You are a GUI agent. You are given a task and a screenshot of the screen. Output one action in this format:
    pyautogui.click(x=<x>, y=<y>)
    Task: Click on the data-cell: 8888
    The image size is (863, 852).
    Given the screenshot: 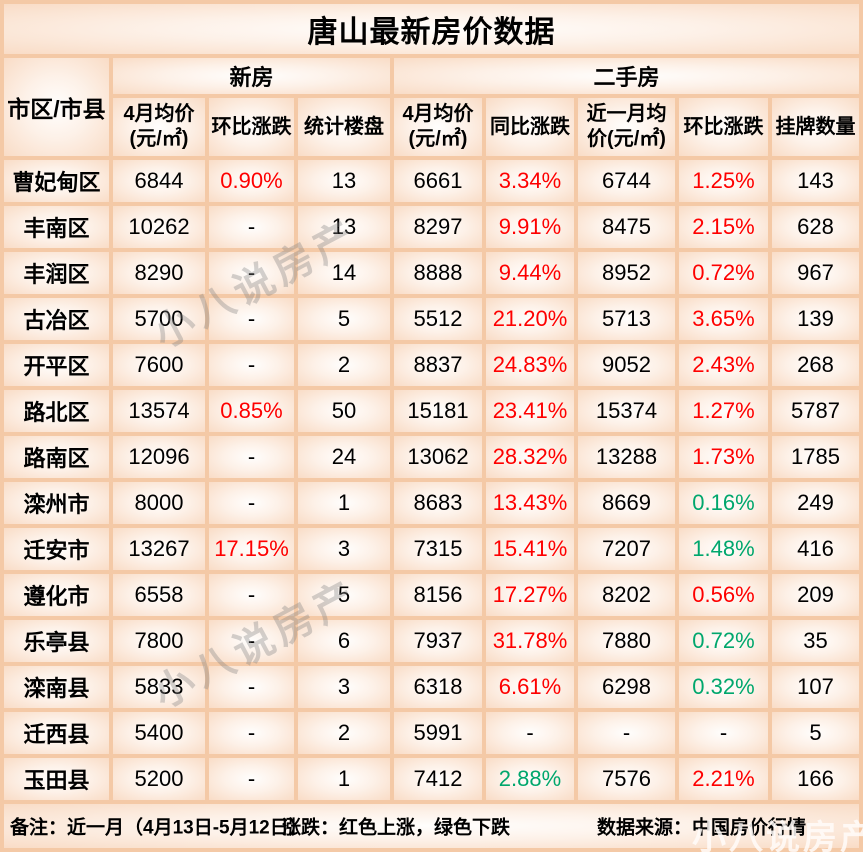 What is the action you would take?
    pyautogui.click(x=438, y=273)
    